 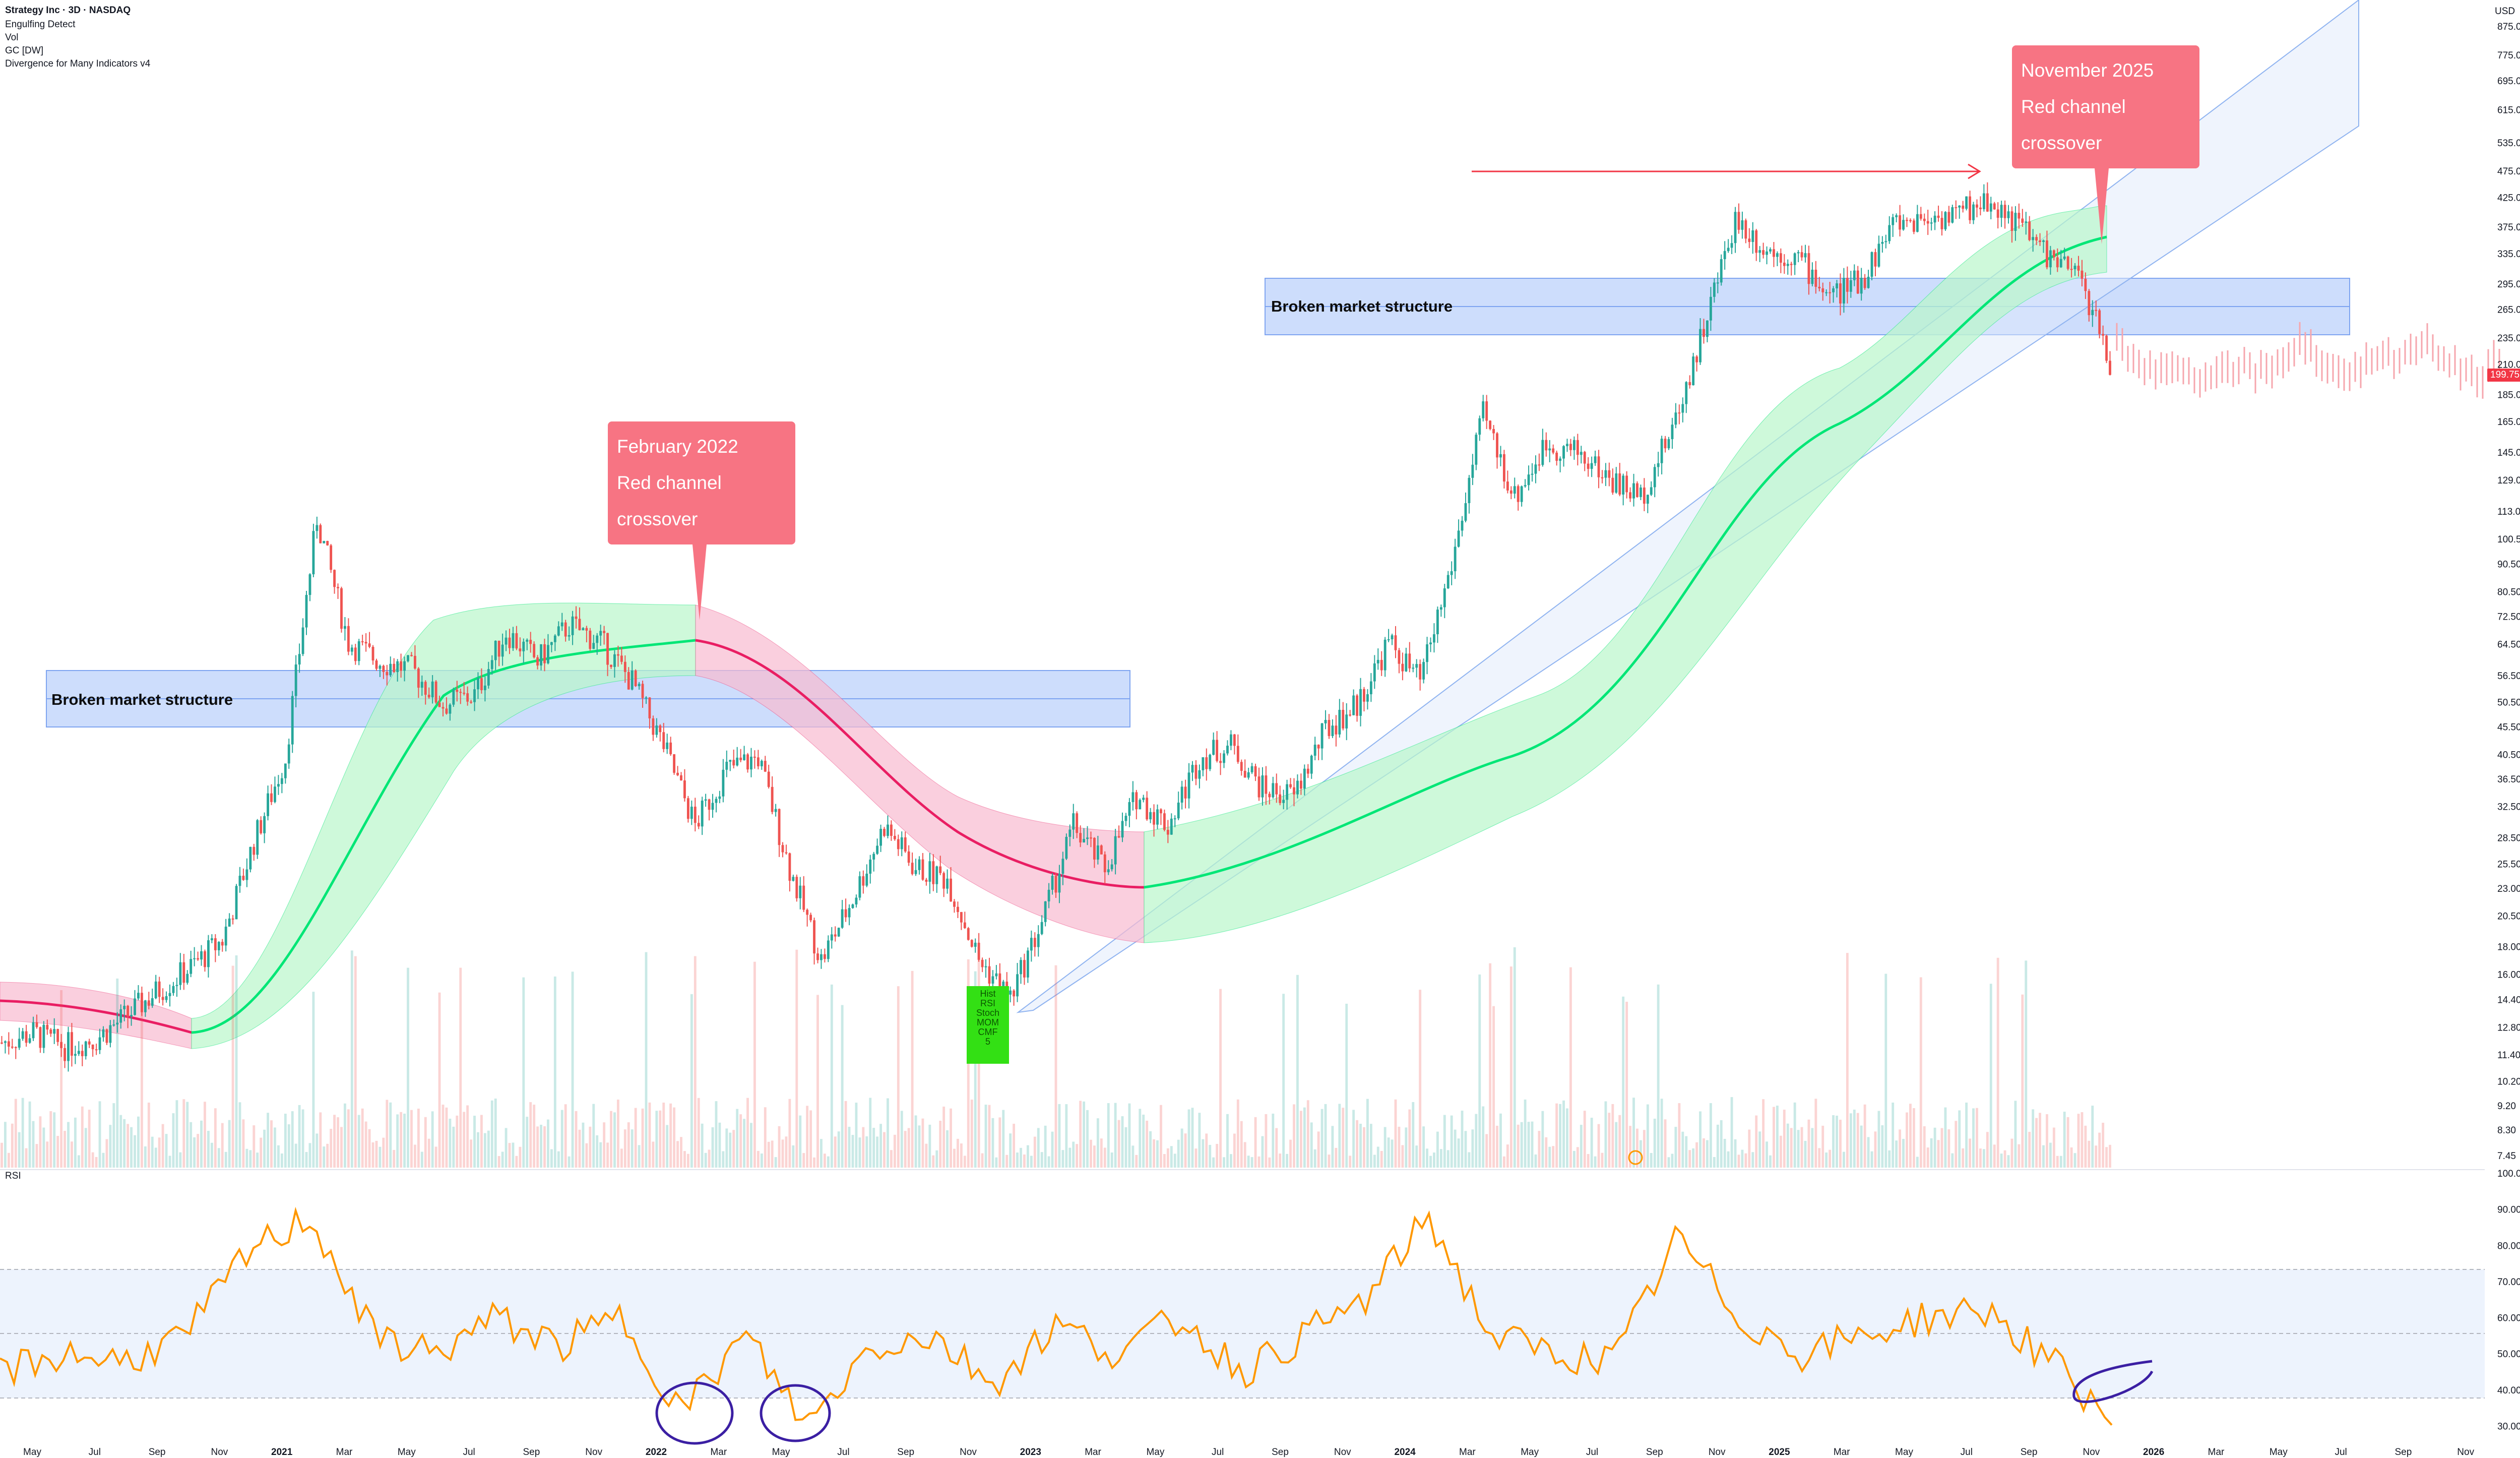 I want to click on indicator-engulfing: Engulfing Detect, so click(x=40, y=24).